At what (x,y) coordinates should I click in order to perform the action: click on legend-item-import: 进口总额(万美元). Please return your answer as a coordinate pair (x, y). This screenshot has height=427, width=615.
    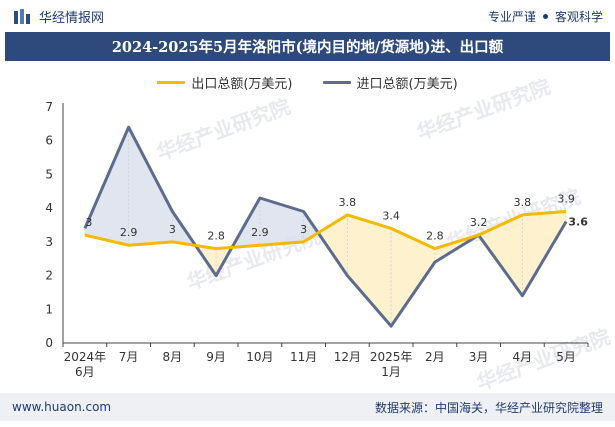
    Looking at the image, I should click on (390, 82).